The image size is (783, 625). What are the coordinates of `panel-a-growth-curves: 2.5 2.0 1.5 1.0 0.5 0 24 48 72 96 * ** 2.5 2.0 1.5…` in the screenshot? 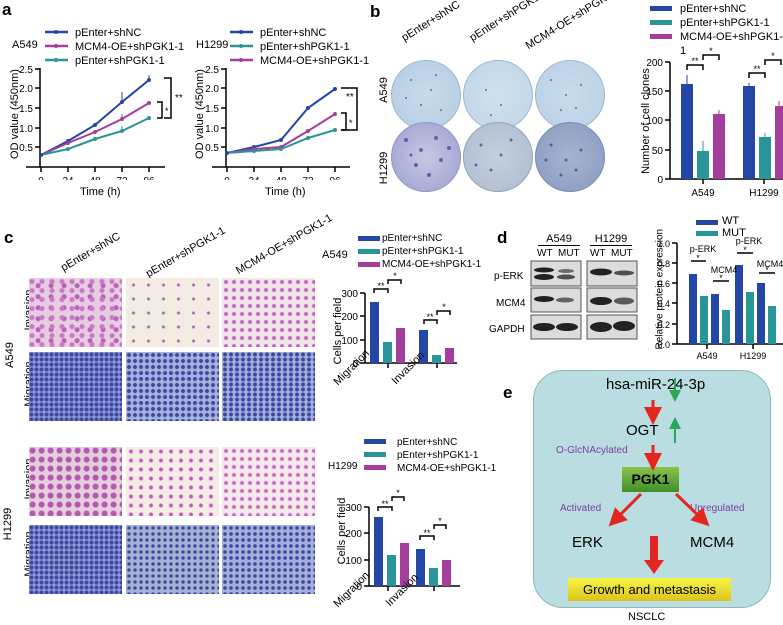 It's located at (188, 105).